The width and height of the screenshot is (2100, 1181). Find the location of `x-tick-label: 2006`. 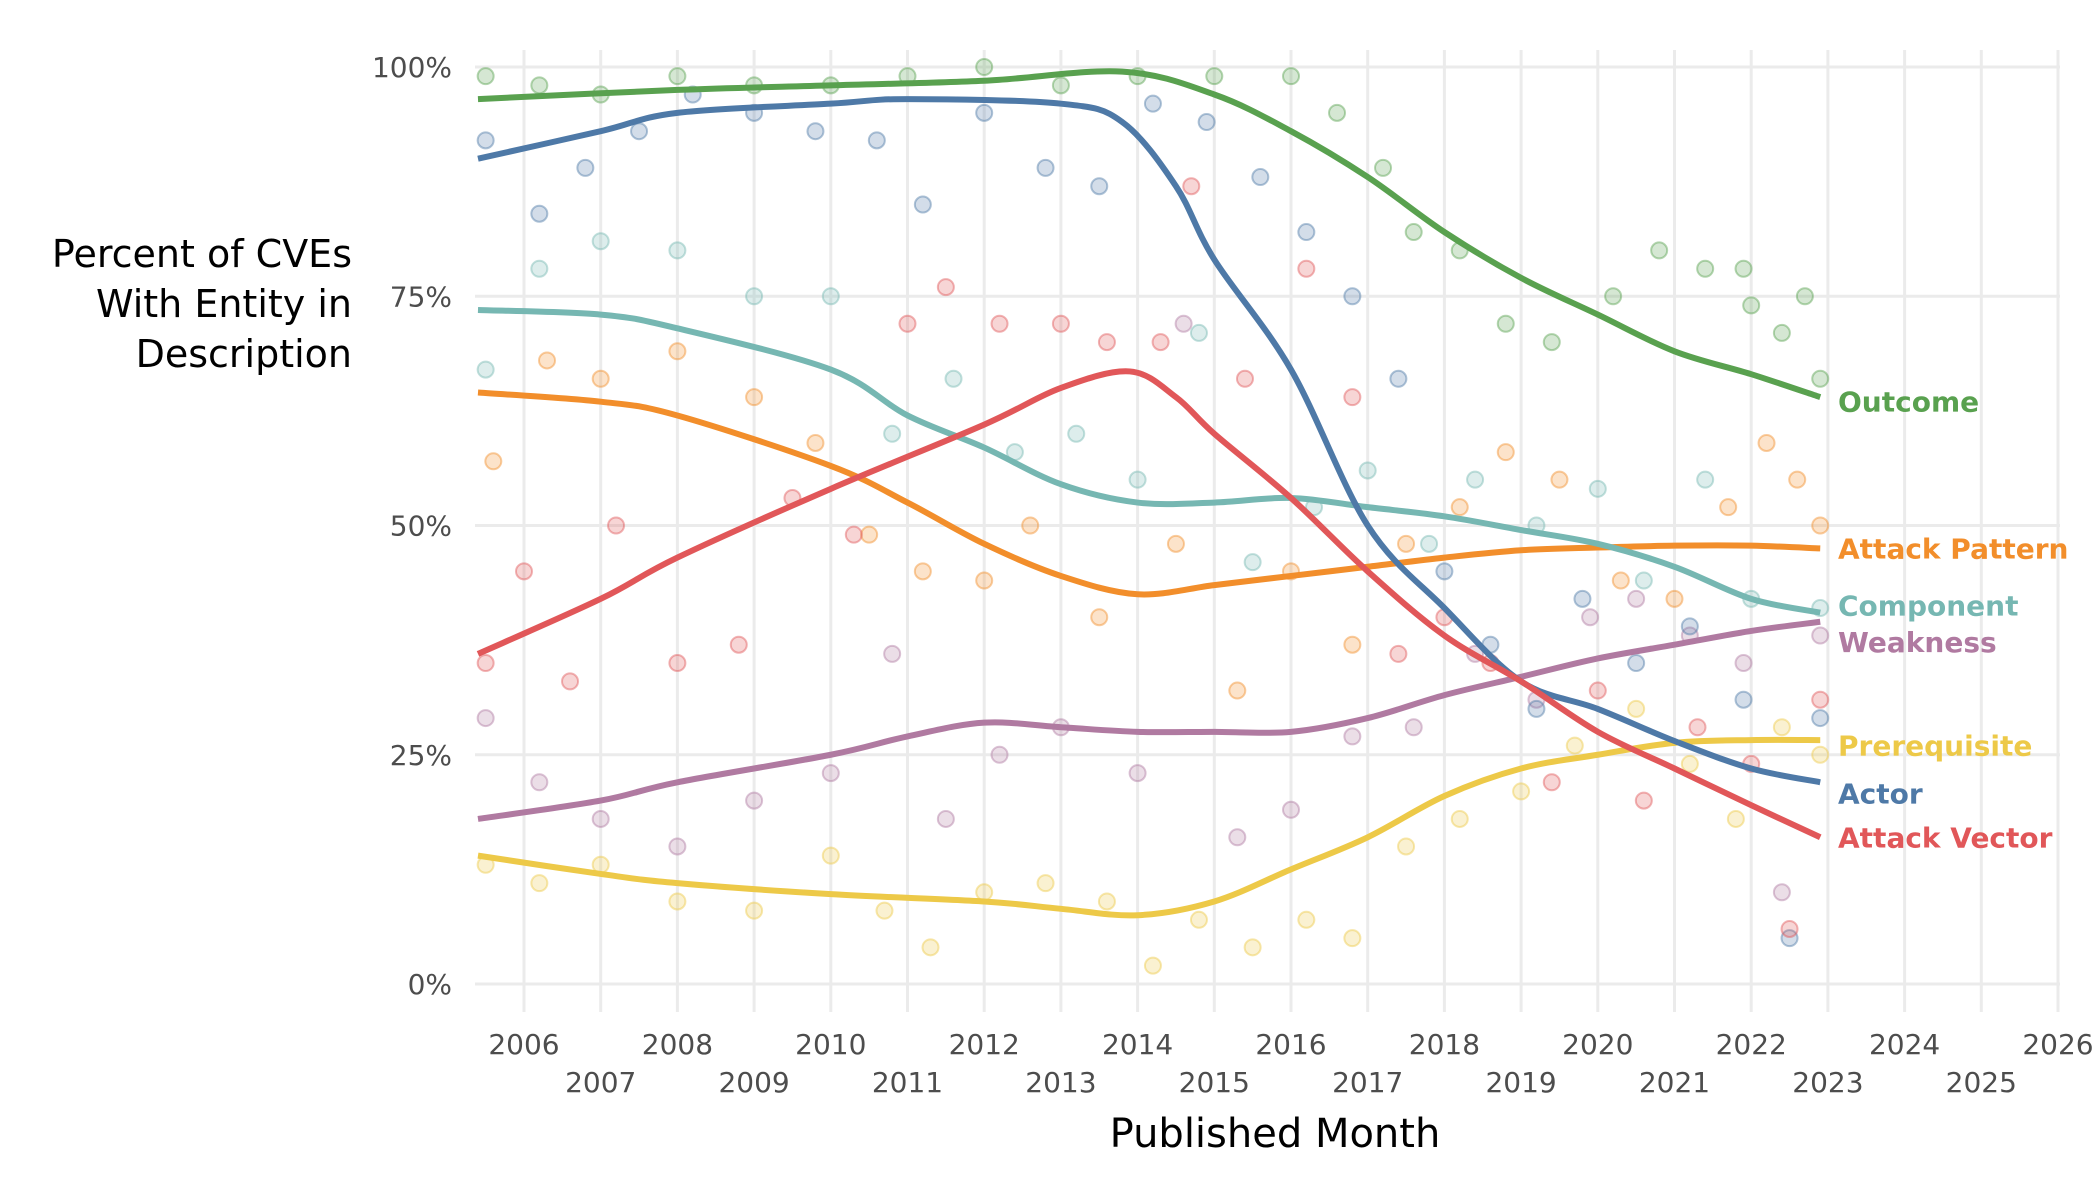

x-tick-label: 2006 is located at coordinates (523, 1044).